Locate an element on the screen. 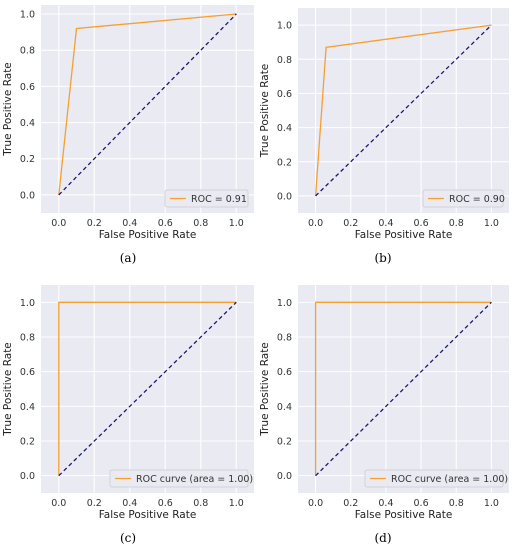 Image resolution: width=516 pixels, height=550 pixels. legend-c: ROC curve (area = 1.00) is located at coordinates (181, 478).